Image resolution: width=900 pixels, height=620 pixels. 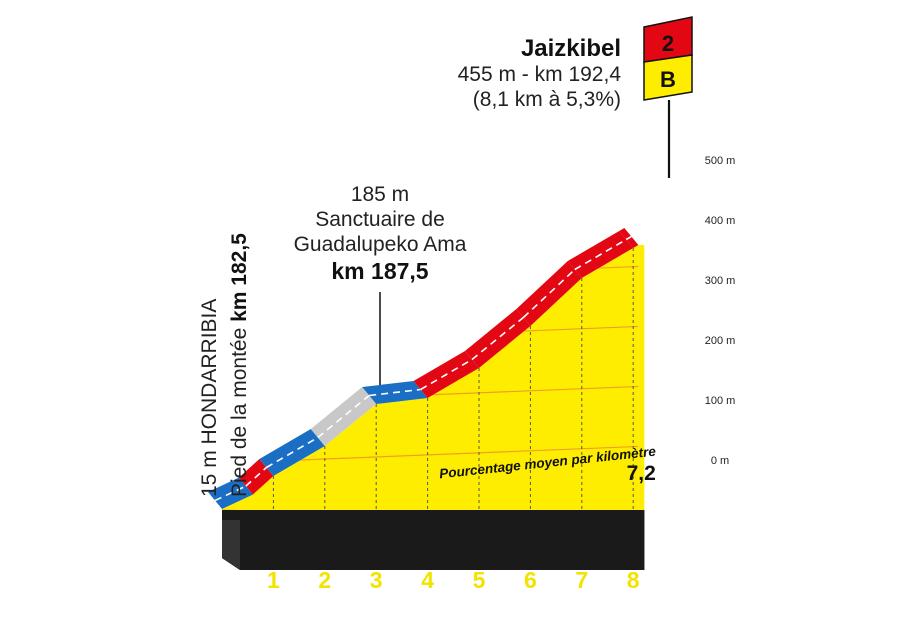 What do you see at coordinates (380, 194) in the screenshot?
I see `intermediate-altitude: 185 m` at bounding box center [380, 194].